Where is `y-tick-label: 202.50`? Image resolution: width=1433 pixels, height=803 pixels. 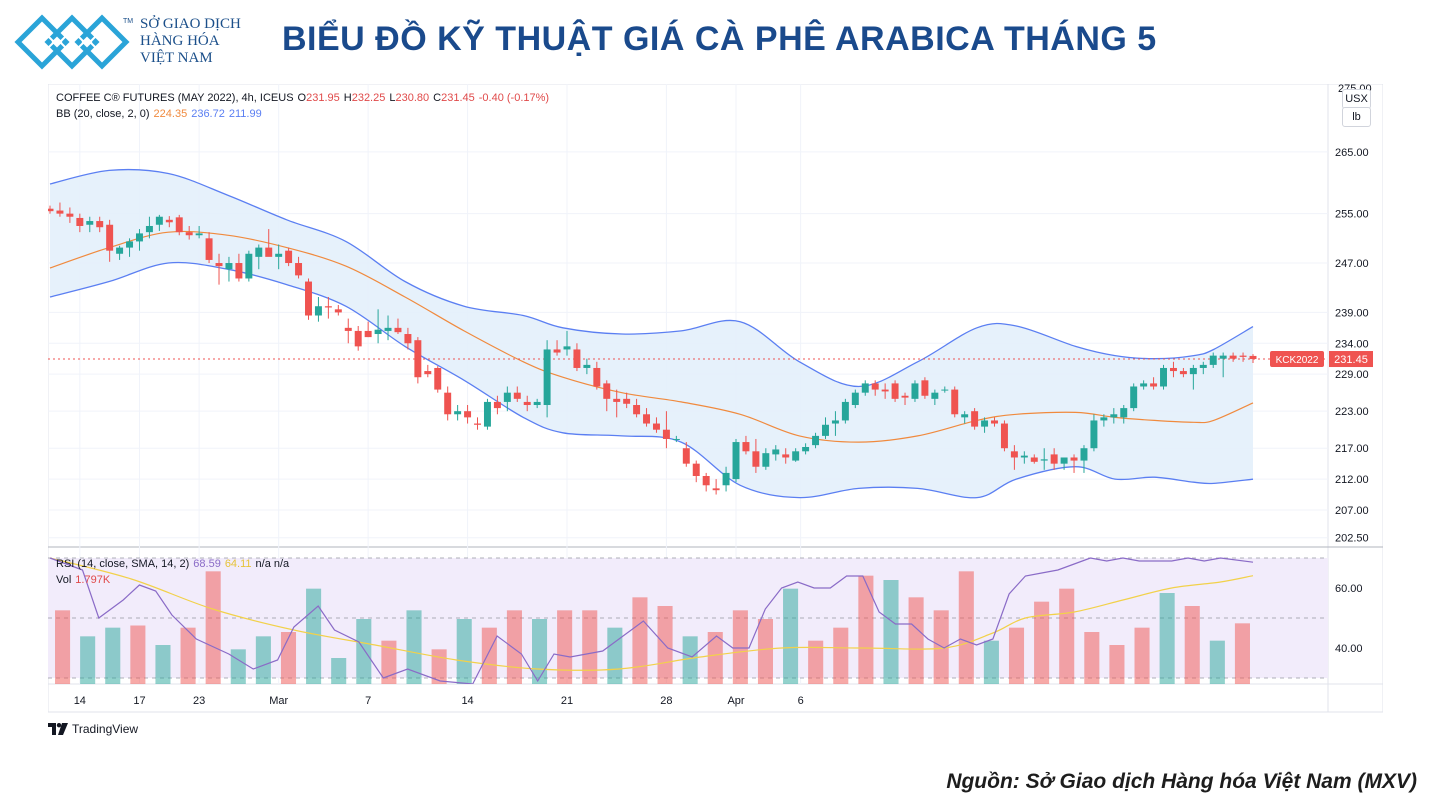 y-tick-label: 202.50 is located at coordinates (1352, 539).